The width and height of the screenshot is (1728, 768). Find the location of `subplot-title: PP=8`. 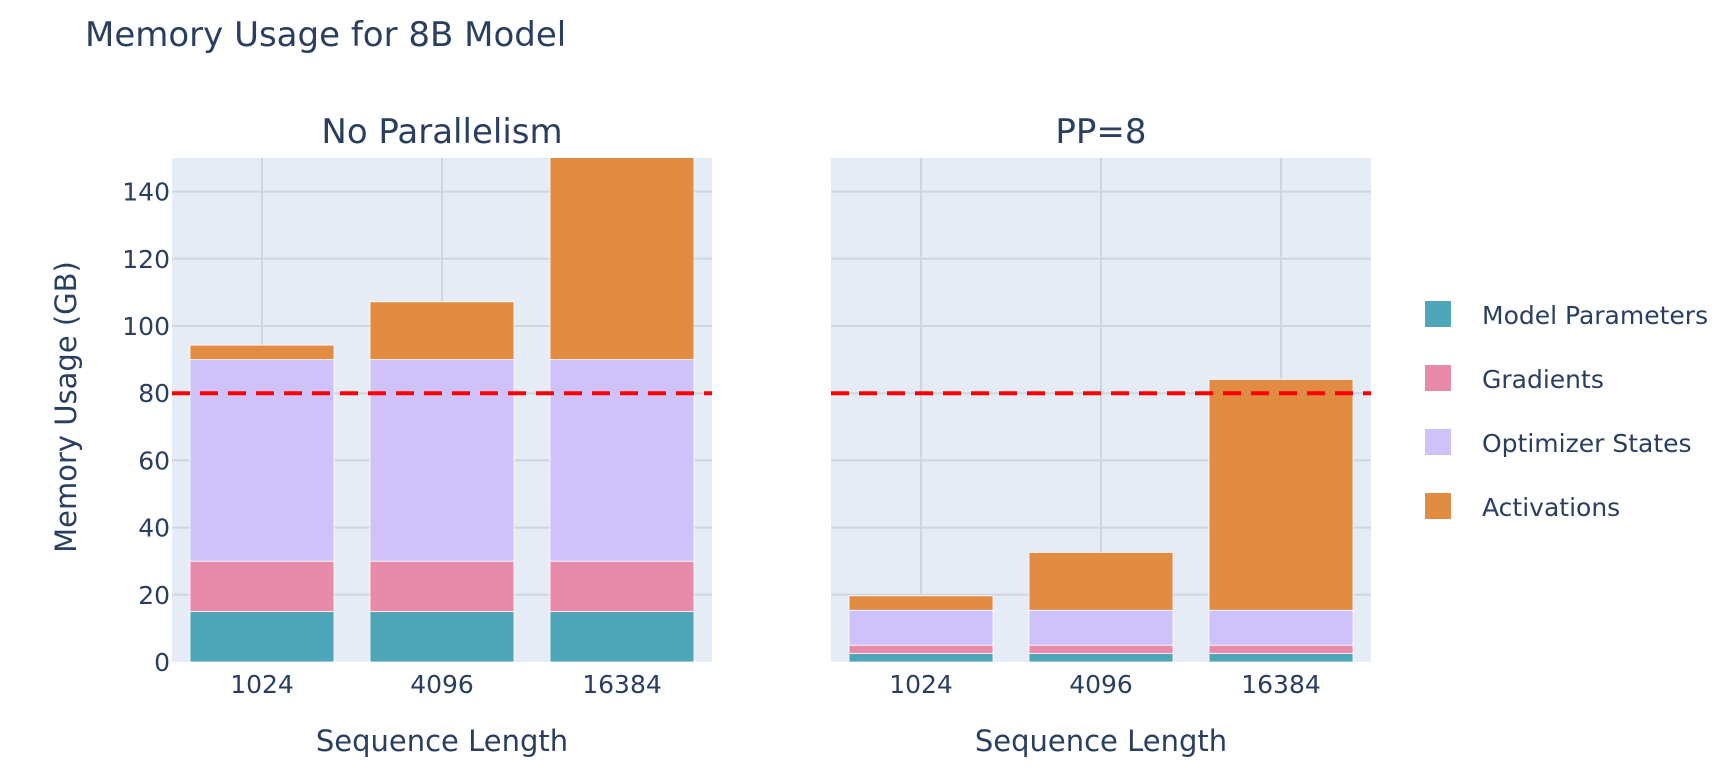

subplot-title: PP=8 is located at coordinates (1100, 132).